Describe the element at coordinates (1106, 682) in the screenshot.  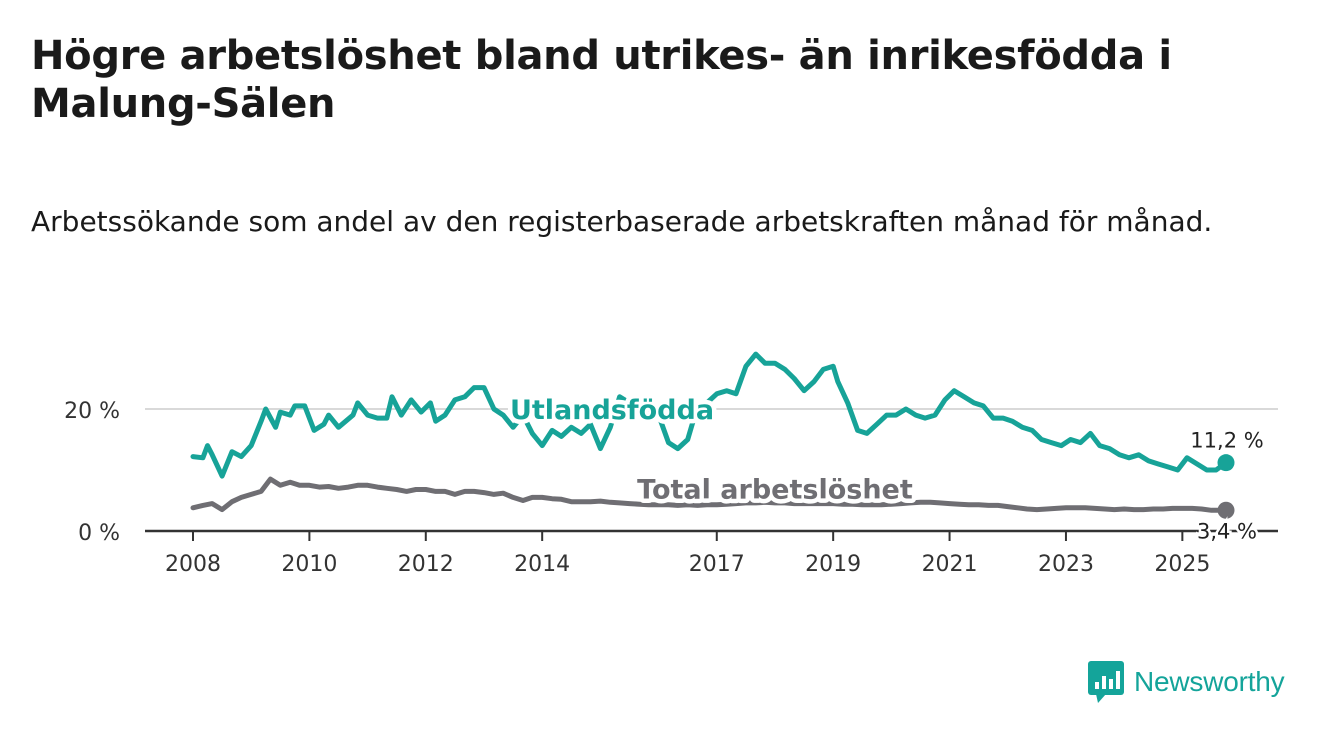
I see `bar-chart-speech-bubble-icon` at that location.